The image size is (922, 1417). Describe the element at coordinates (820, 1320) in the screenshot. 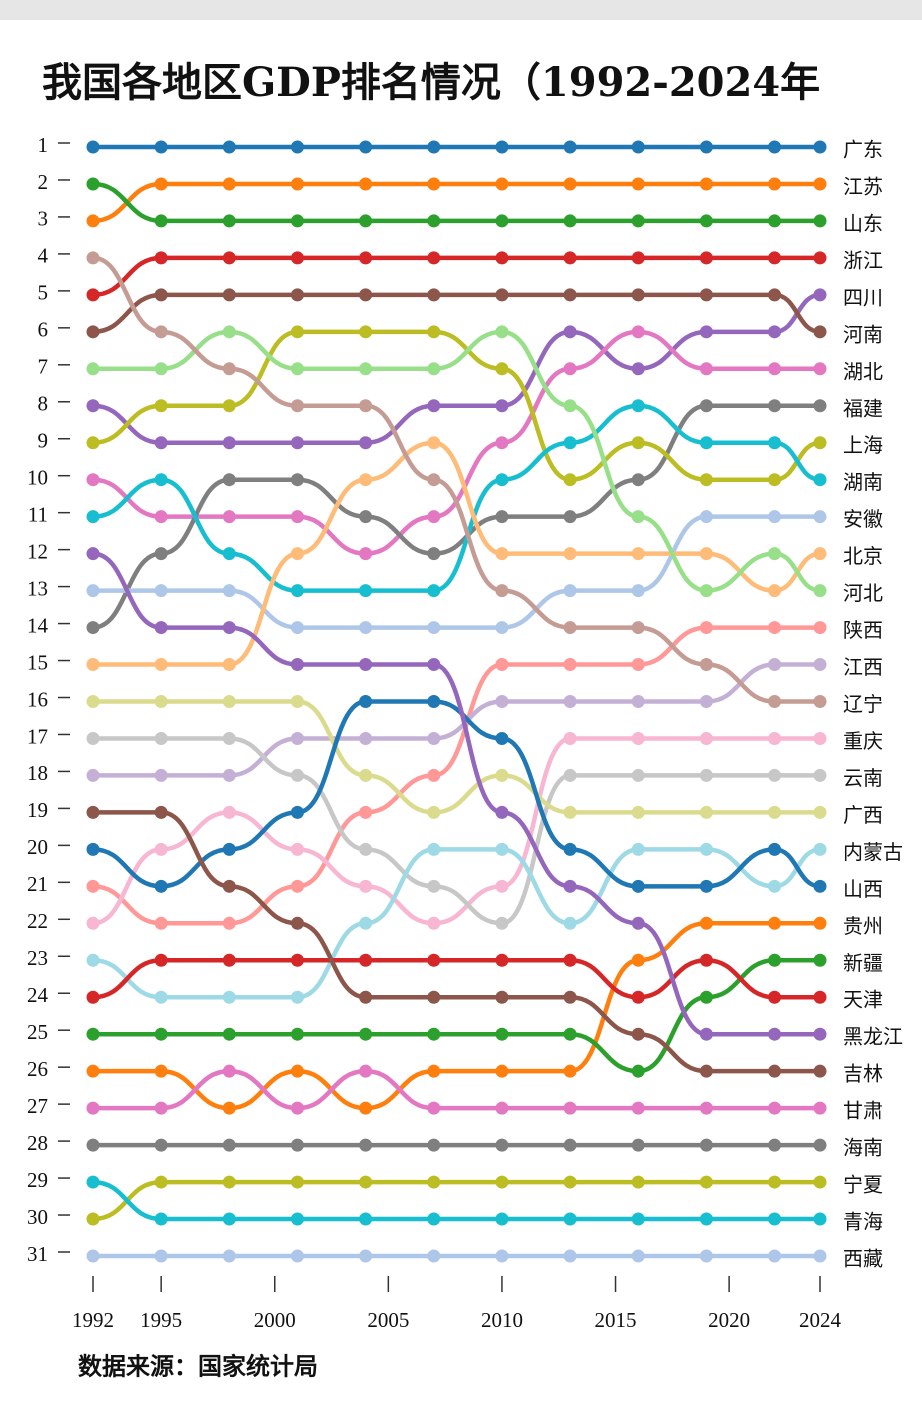

I see `x-tick-label: 2024` at that location.